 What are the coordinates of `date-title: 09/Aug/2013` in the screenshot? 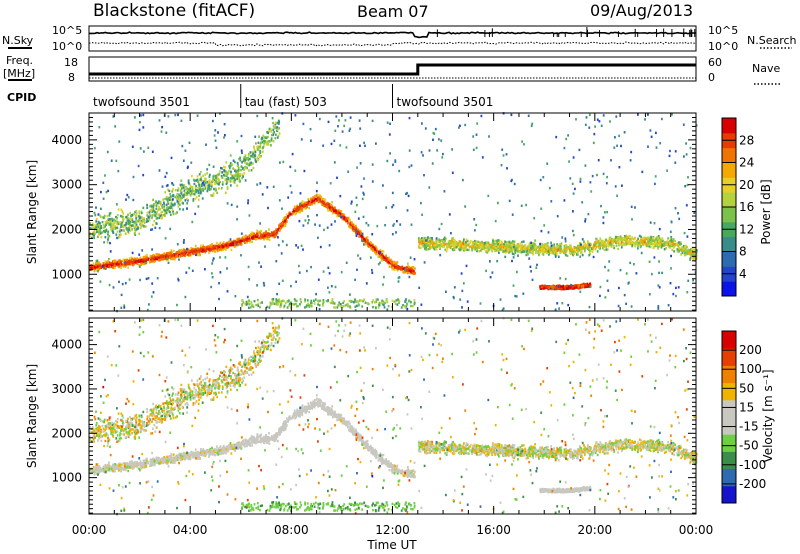 It's located at (641, 10).